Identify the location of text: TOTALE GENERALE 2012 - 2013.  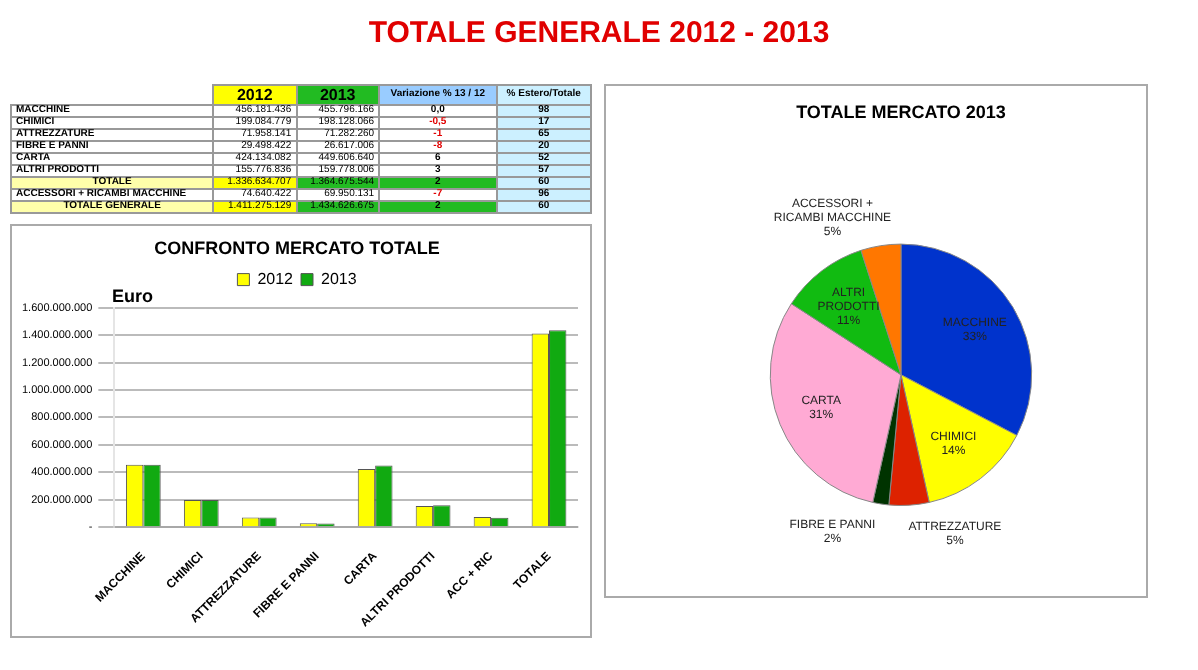
(599, 33).